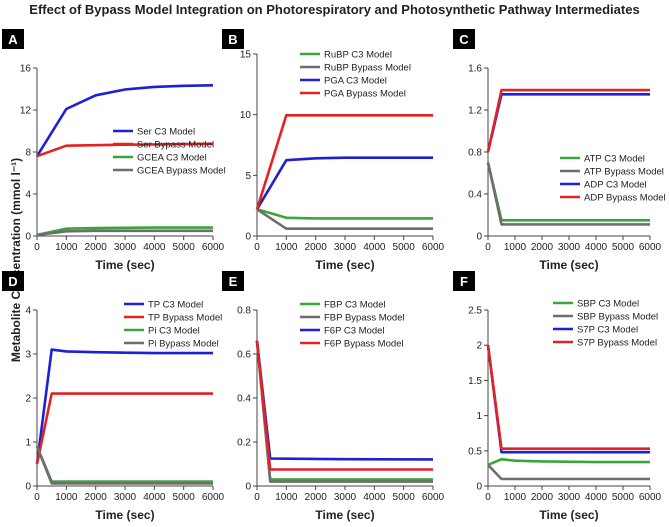 This screenshot has height=527, width=669. Describe the element at coordinates (404, 247) in the screenshot. I see `panel-b-x-tick-label: 5000` at that location.